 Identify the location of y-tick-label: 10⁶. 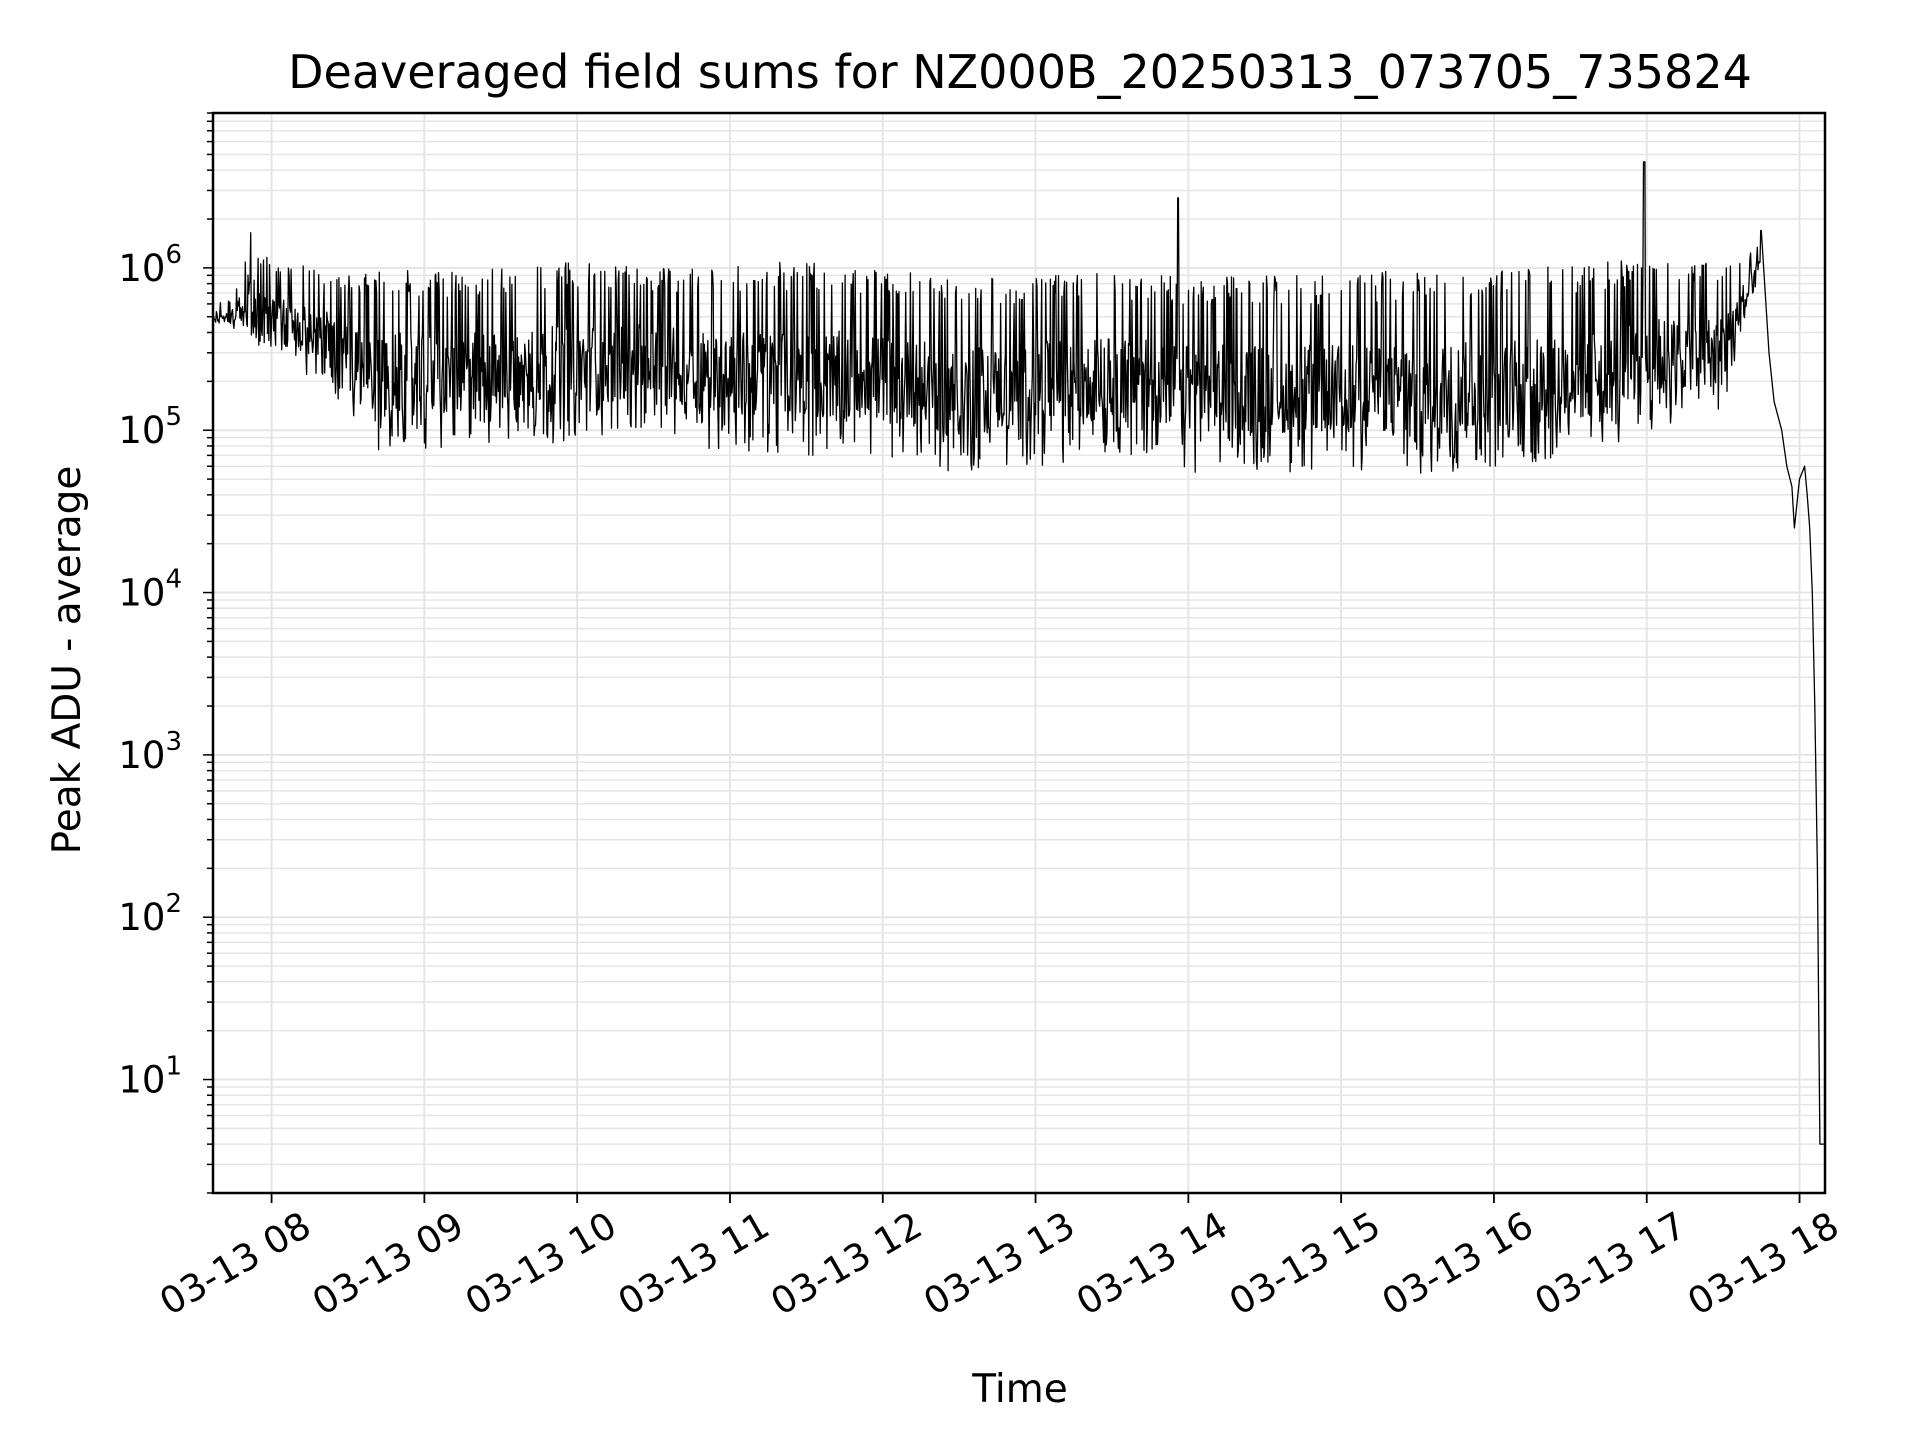
(150, 265).